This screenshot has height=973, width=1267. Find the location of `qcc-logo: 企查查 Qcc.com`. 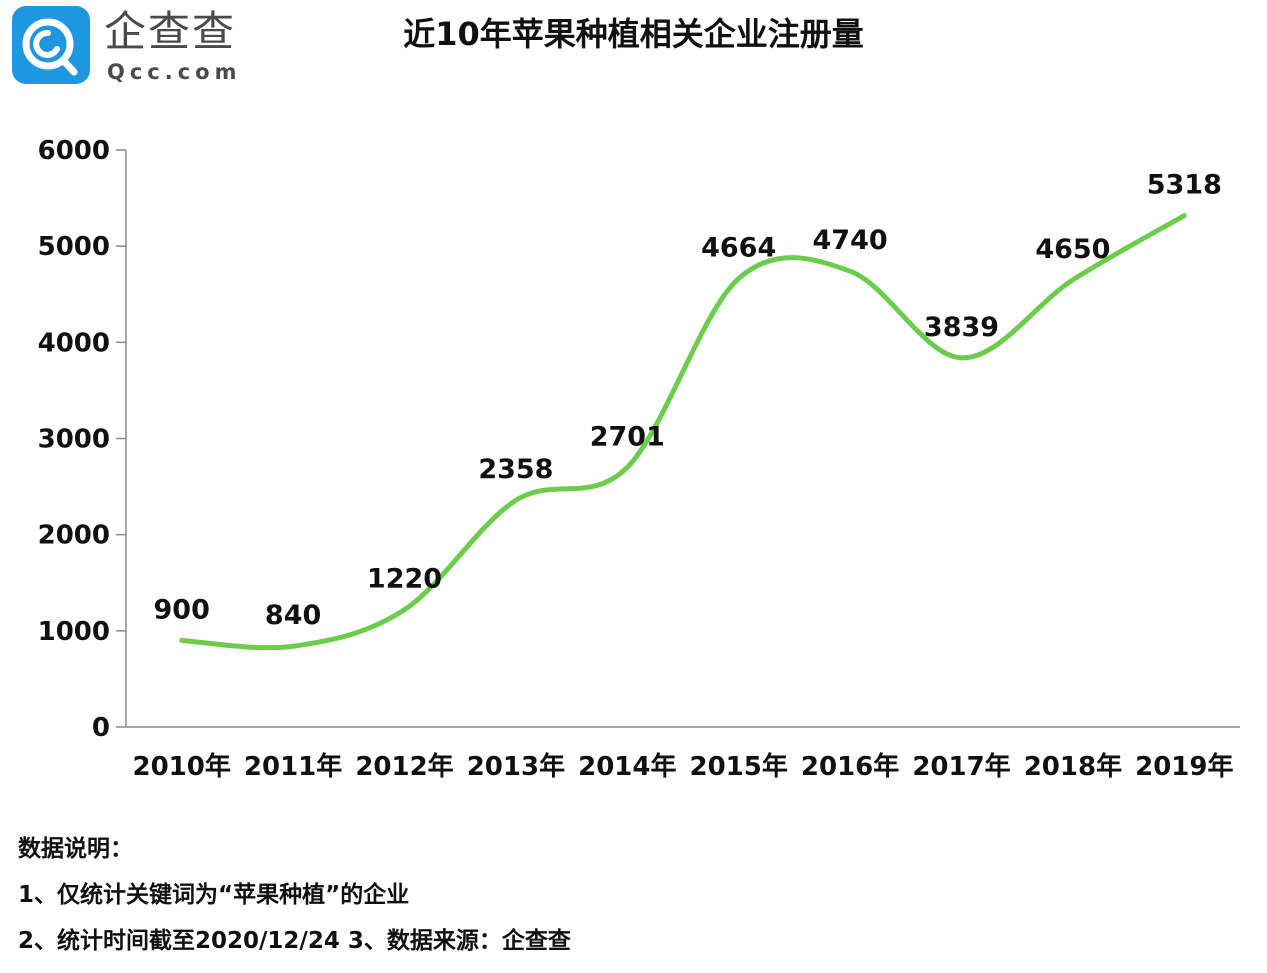

qcc-logo: 企查查 Qcc.com is located at coordinates (132, 47).